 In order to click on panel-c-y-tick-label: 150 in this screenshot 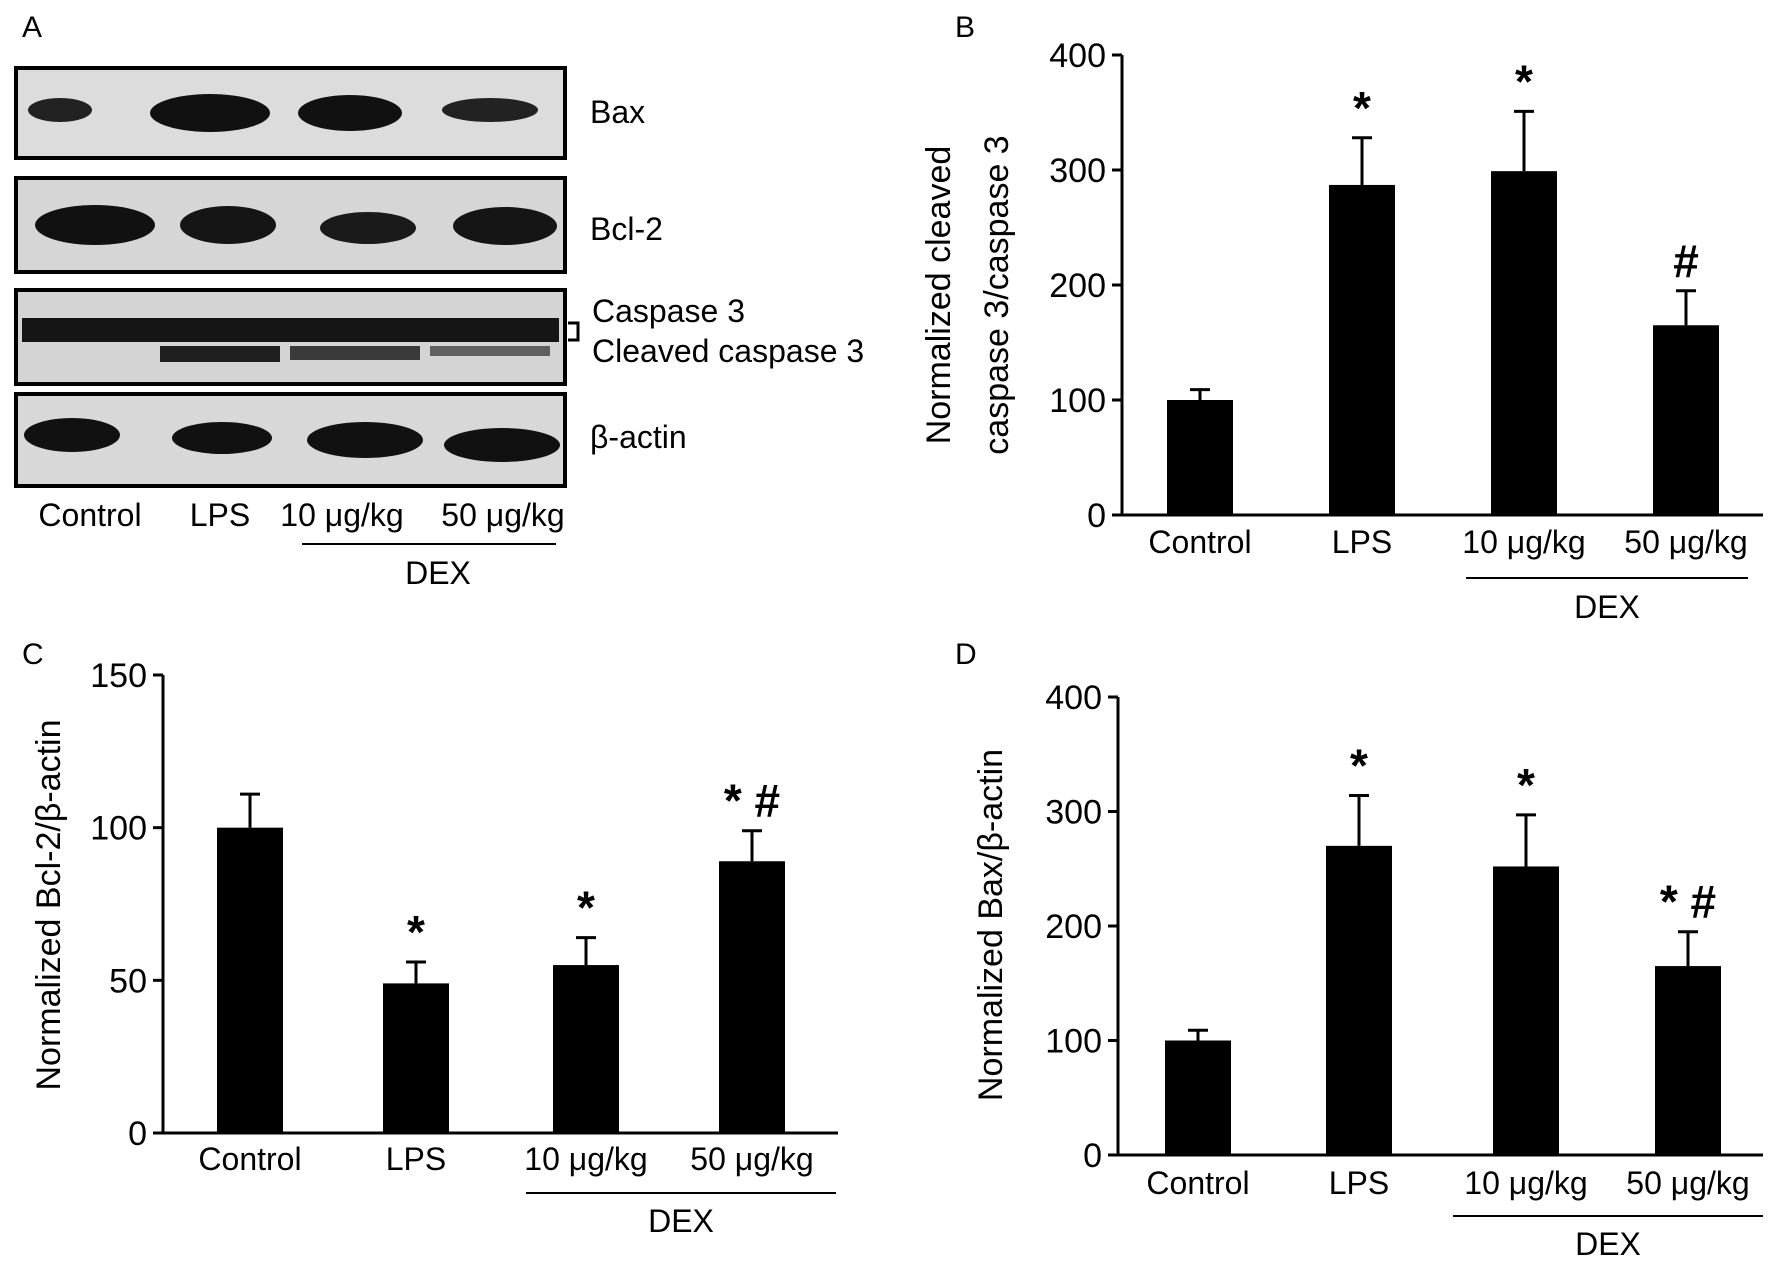, I will do `click(118, 676)`.